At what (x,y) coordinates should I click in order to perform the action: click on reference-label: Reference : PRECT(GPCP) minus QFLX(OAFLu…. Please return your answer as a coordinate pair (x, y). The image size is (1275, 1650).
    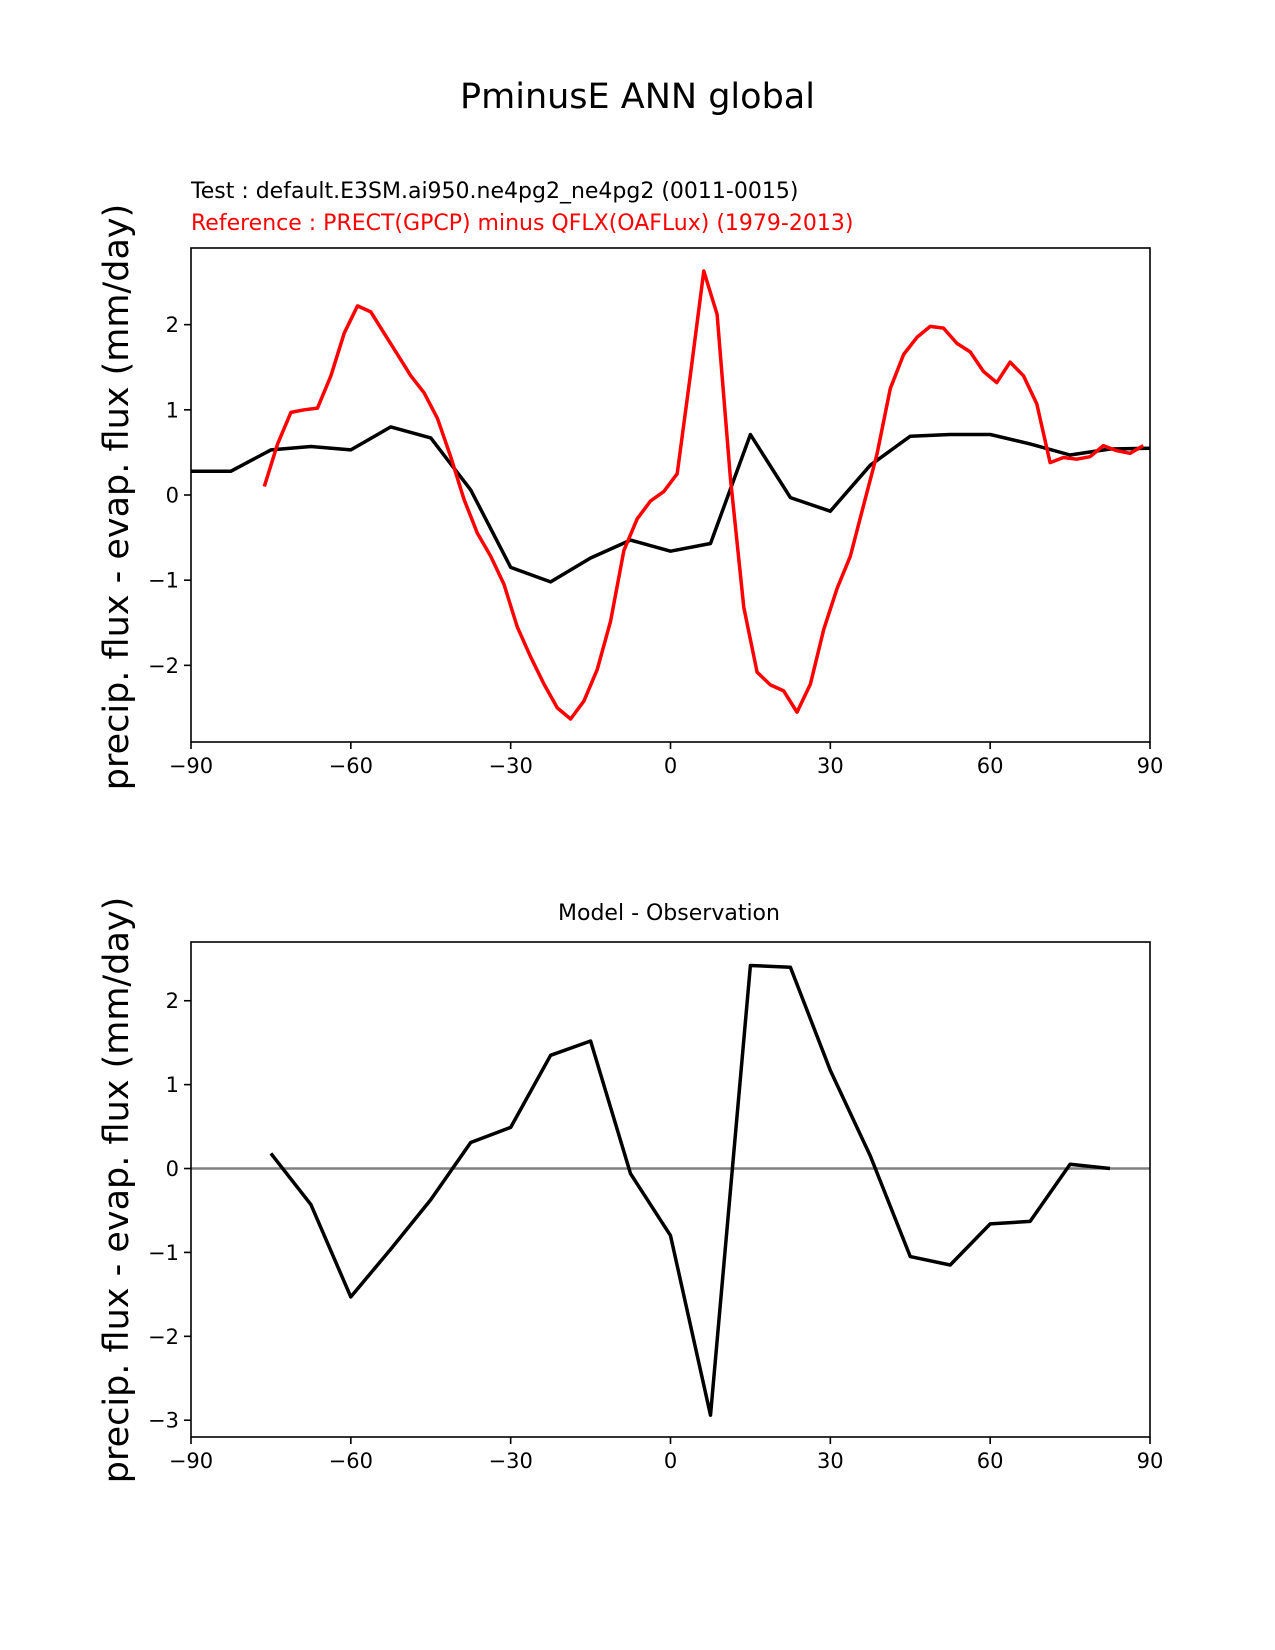
    Looking at the image, I should click on (522, 223).